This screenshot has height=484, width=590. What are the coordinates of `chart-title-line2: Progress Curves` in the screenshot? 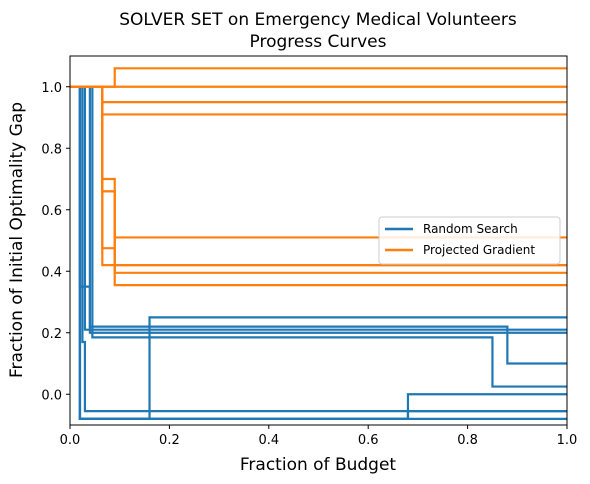 It's located at (318, 42).